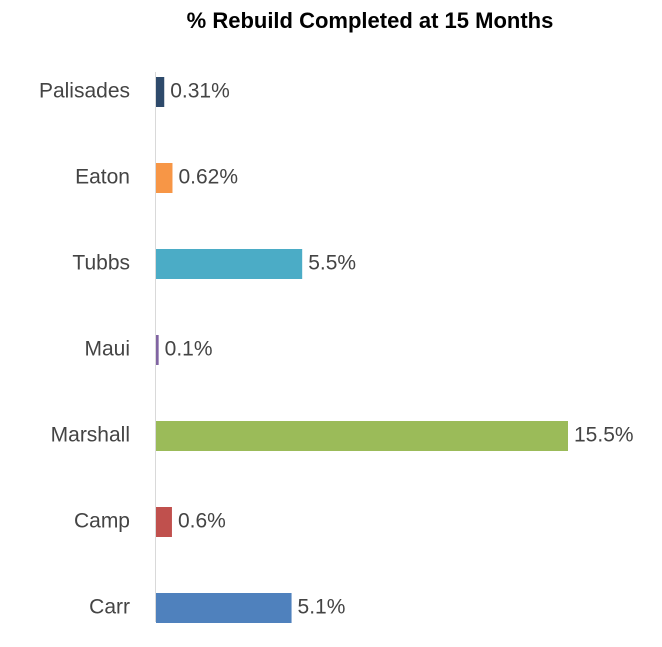  I want to click on category-label: Marshall, so click(90, 435).